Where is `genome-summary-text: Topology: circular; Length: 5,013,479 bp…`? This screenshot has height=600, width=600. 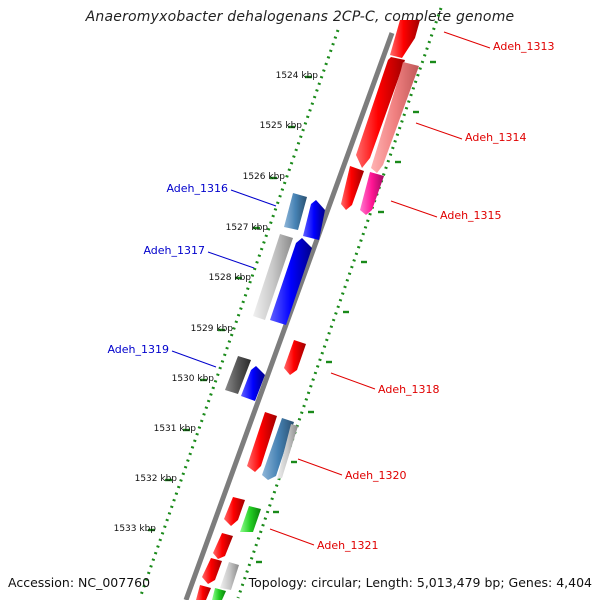
genome-summary-text: Topology: circular; Length: 5,013,479 bp… is located at coordinates (420, 582).